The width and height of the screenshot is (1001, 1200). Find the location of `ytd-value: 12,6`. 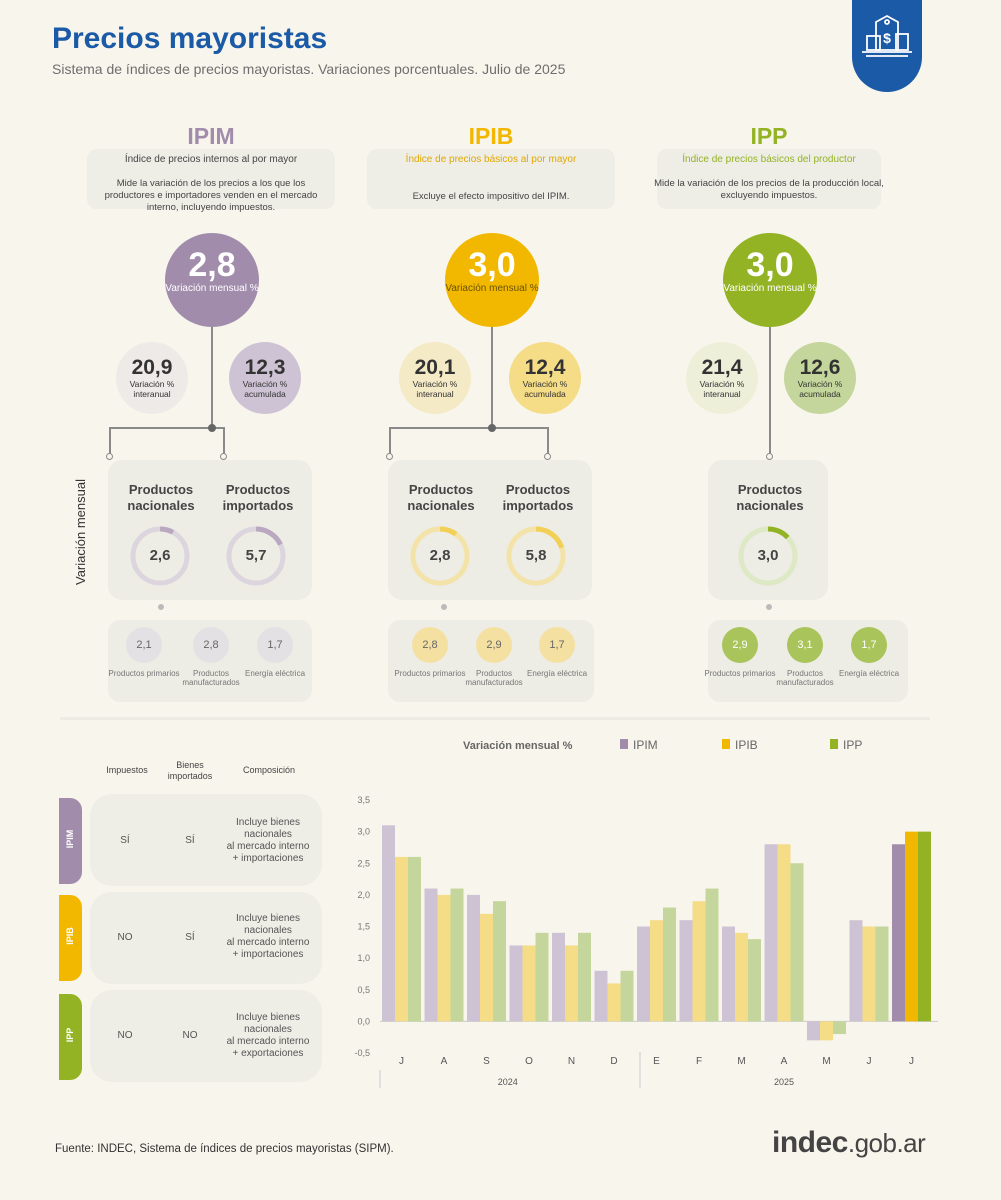

ytd-value: 12,6 is located at coordinates (820, 367).